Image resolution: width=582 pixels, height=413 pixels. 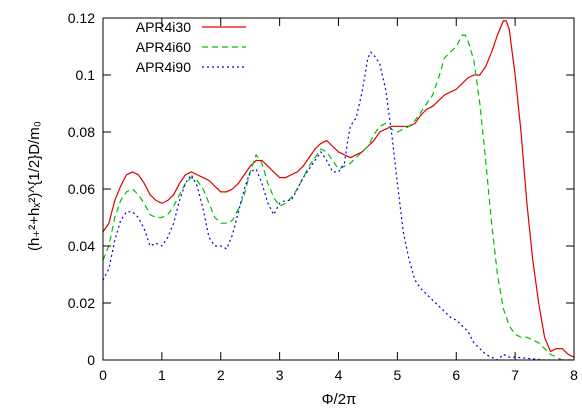 I want to click on legend: APR4i30 APR4i60 APR4i90, so click(x=191, y=47).